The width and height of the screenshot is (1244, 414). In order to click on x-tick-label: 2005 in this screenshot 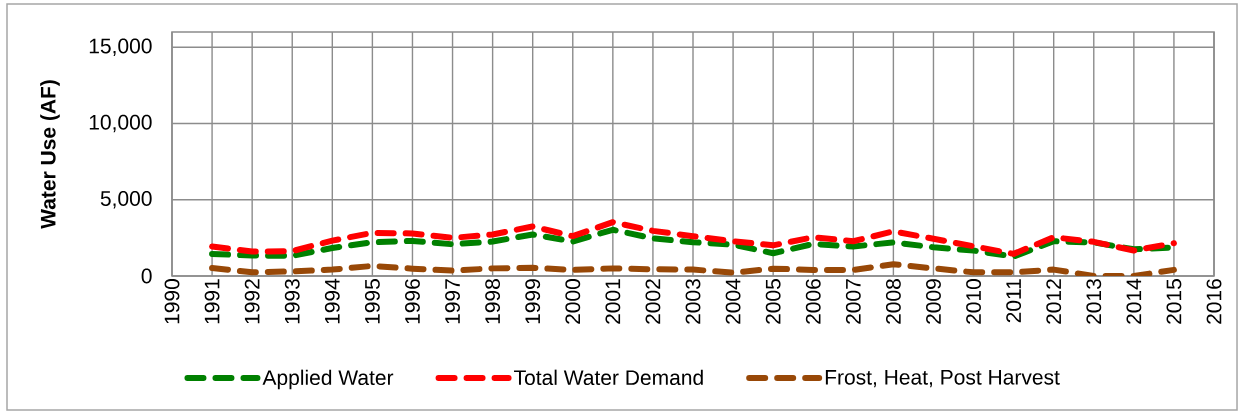, I will do `click(773, 301)`.